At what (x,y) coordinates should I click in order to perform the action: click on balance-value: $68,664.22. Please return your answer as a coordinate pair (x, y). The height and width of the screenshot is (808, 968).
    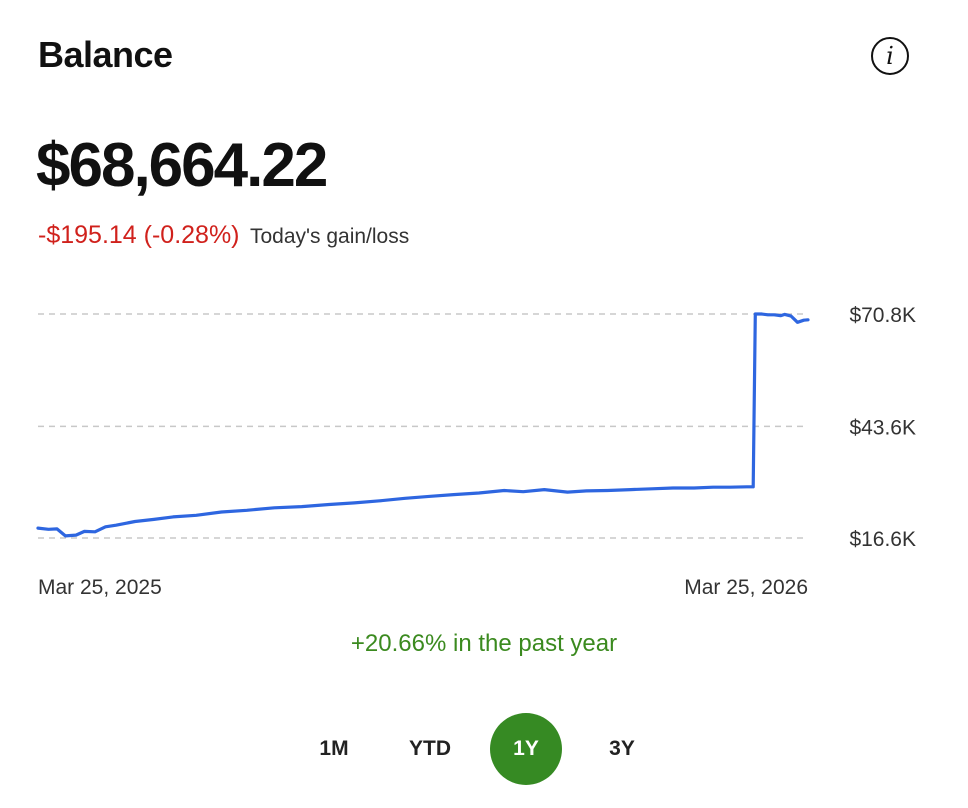
    Looking at the image, I should click on (182, 165).